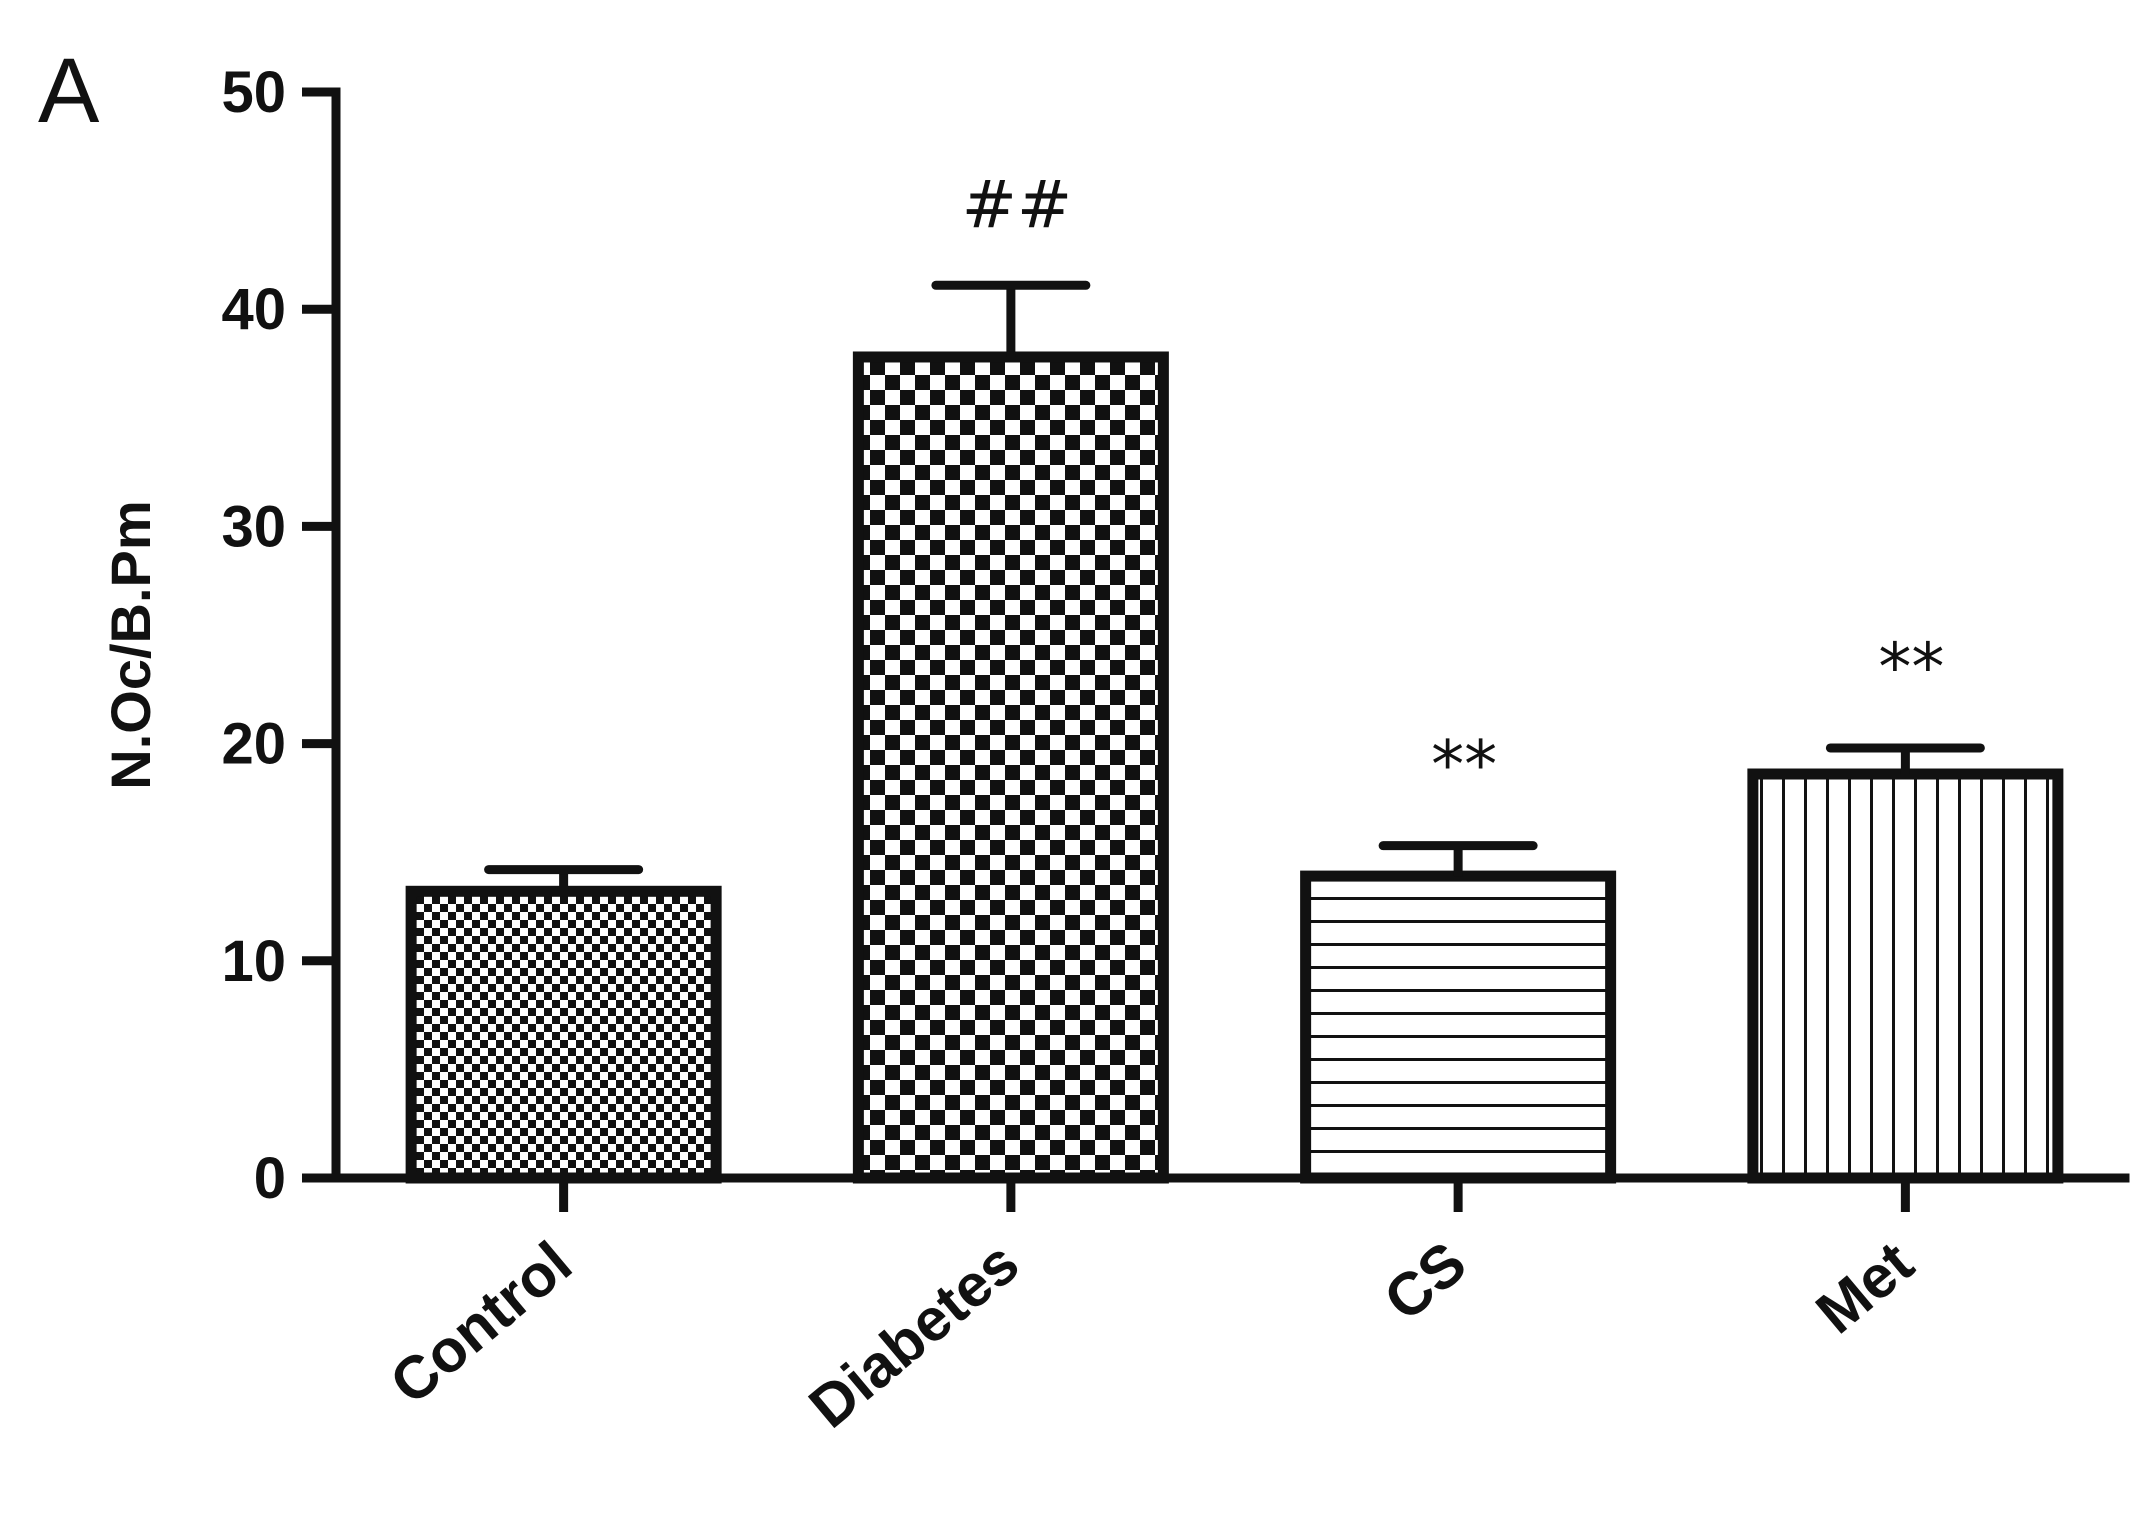 The height and width of the screenshot is (1516, 2155). I want to click on x-category-label: Met, so click(1864, 1288).